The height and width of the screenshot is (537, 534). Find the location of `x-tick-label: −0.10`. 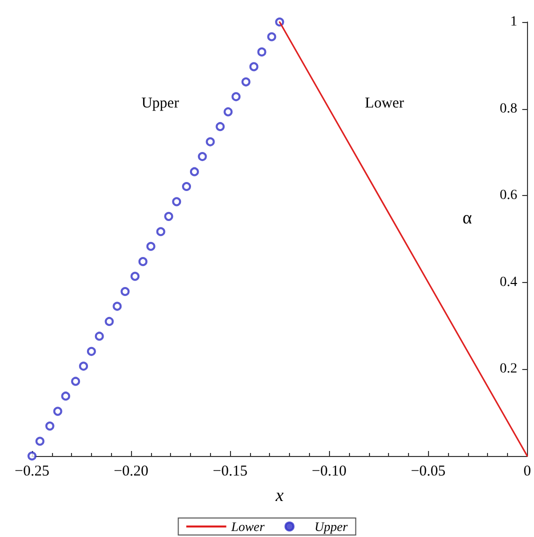

x-tick-label: −0.10 is located at coordinates (329, 472).